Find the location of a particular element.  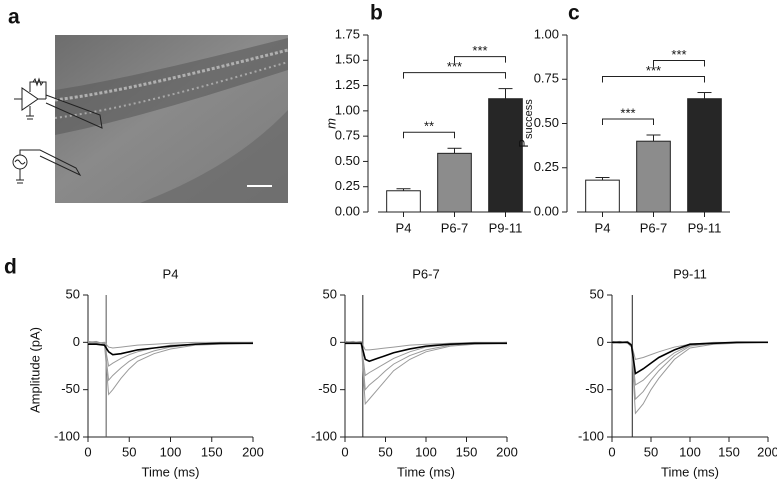

panel-label: a is located at coordinates (14, 17).